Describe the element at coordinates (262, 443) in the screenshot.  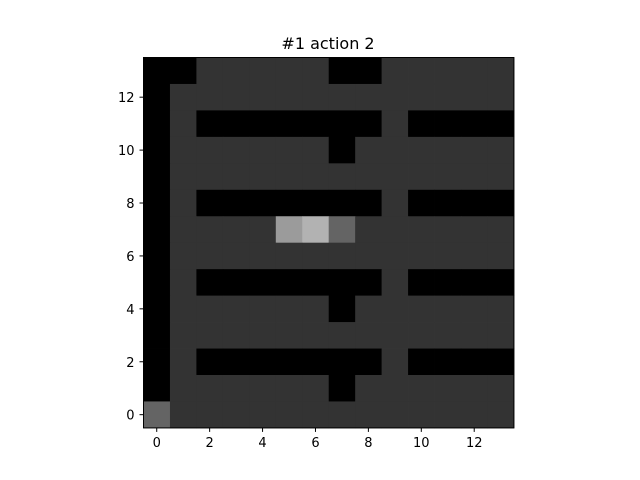
I see `x-tick-label: 4` at that location.